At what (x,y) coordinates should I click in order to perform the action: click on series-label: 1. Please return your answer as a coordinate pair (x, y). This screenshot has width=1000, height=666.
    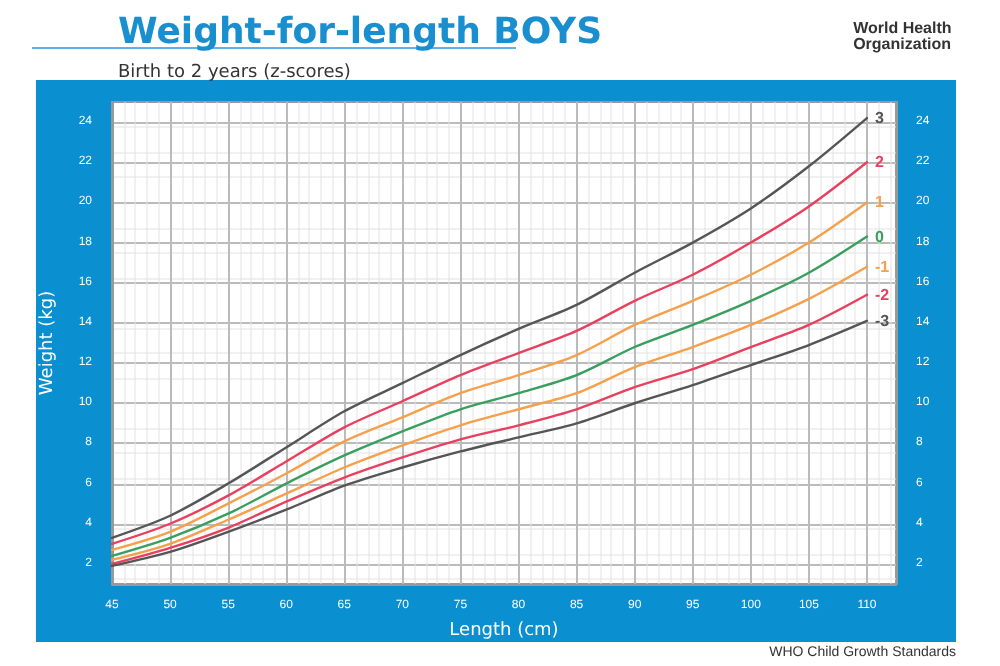
    Looking at the image, I should click on (879, 202).